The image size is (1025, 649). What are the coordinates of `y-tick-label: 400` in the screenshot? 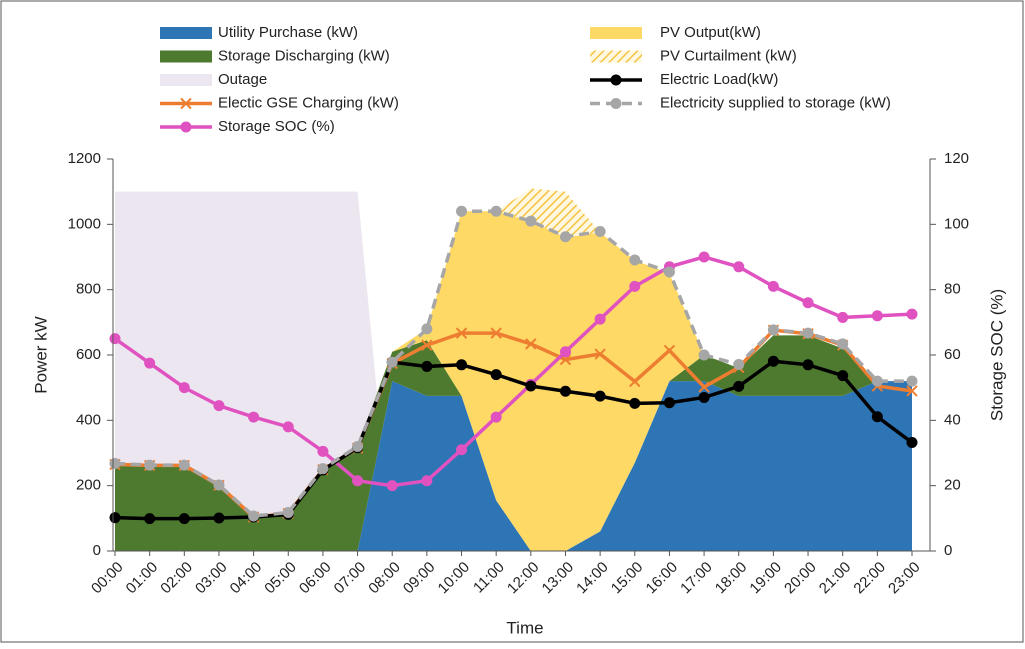 It's located at (88, 419).